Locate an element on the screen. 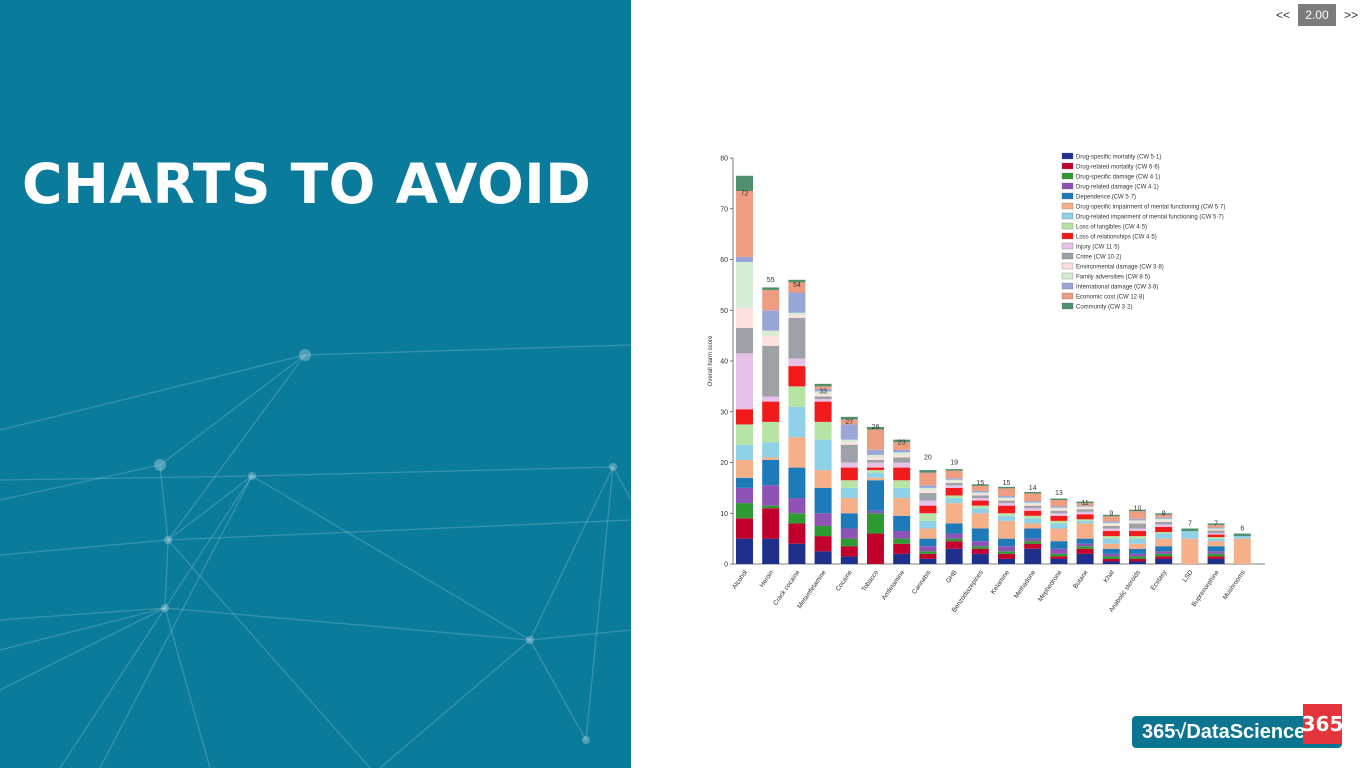 The height and width of the screenshot is (768, 1366). next-button: >> is located at coordinates (1350, 15).